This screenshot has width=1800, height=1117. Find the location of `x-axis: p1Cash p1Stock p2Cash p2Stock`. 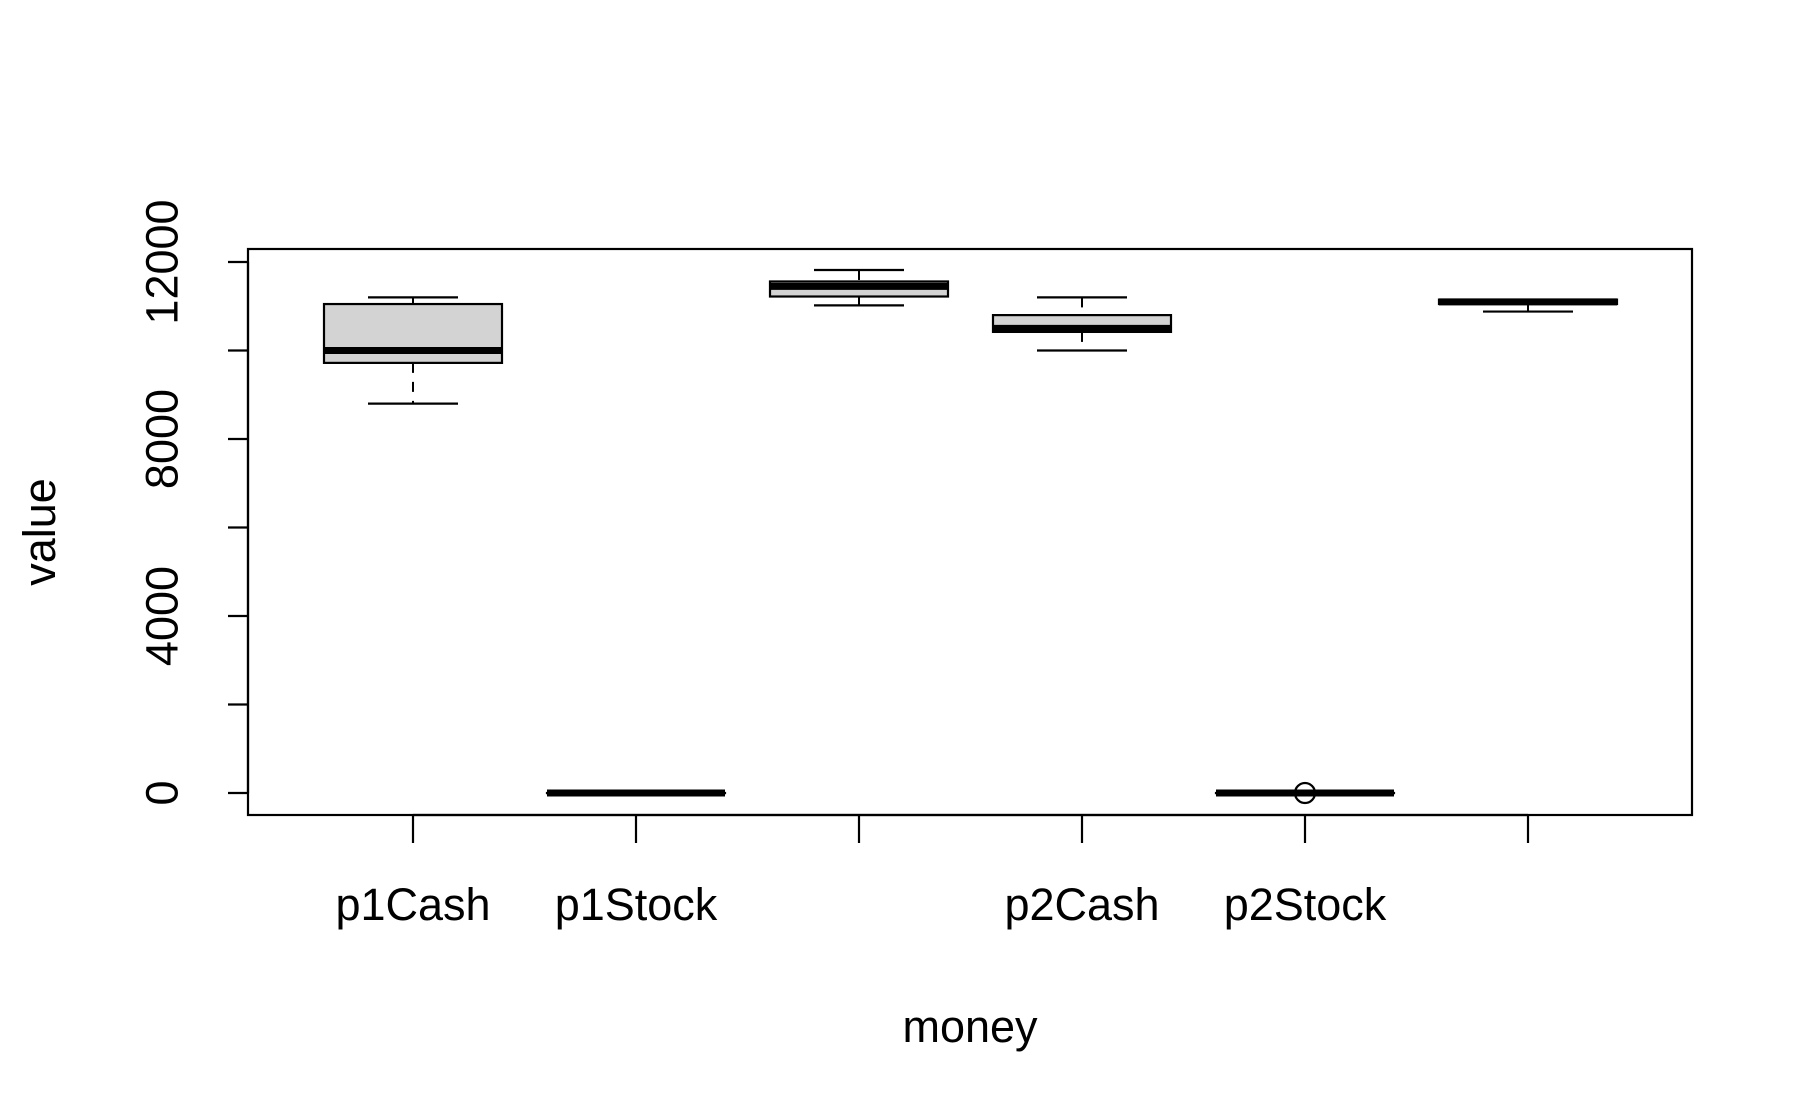

x-axis: p1Cash p1Stock p2Cash p2Stock is located at coordinates (931, 872).